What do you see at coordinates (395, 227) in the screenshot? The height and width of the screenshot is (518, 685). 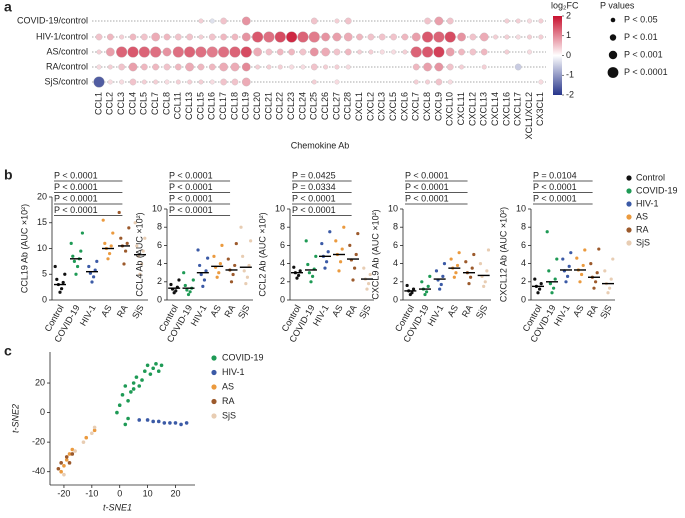 I see `y-tick-label: 8` at bounding box center [395, 227].